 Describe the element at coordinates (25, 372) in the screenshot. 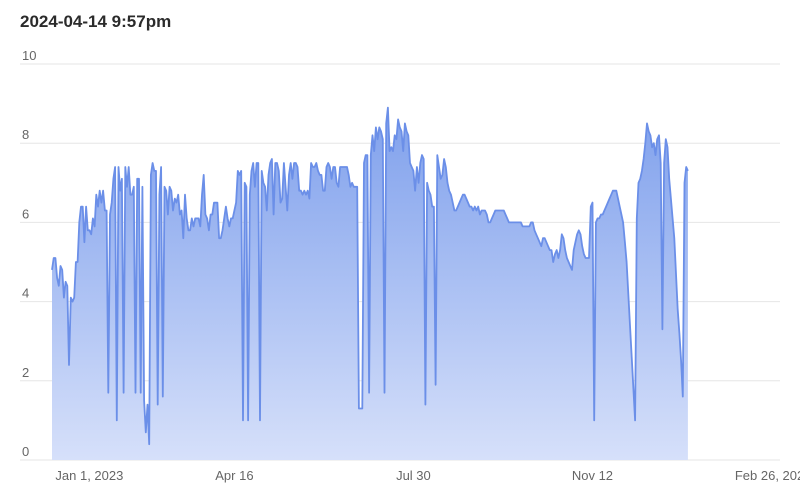

I see `y-tick-label: 2` at that location.